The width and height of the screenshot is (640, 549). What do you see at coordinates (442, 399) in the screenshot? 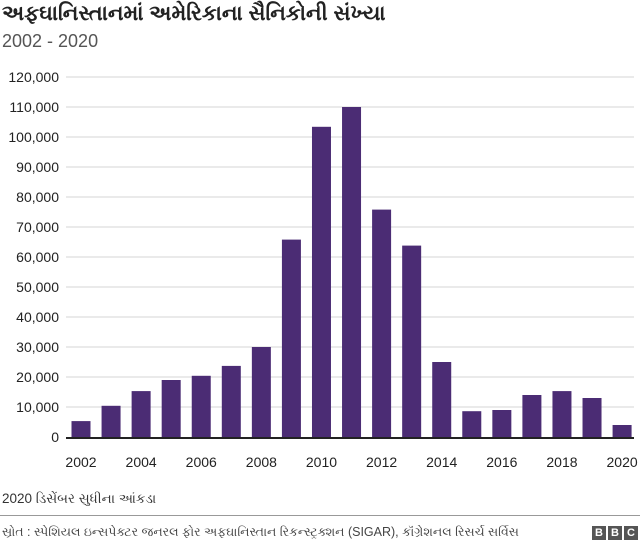
I see `bar-2014` at bounding box center [442, 399].